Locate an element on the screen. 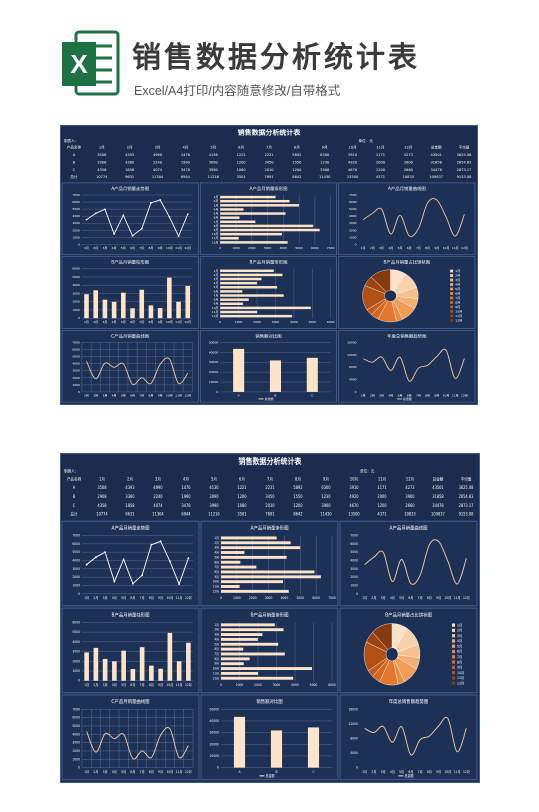 This screenshot has width=539, height=812. y-tick-label: 50000 is located at coordinates (214, 709).